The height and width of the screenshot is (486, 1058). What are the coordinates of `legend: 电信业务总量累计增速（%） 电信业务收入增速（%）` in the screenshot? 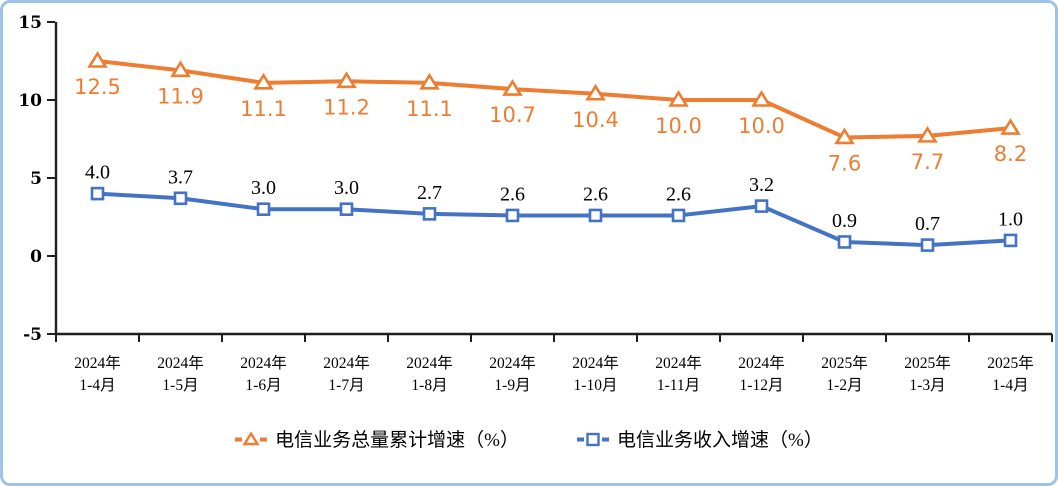 It's located at (529, 438).